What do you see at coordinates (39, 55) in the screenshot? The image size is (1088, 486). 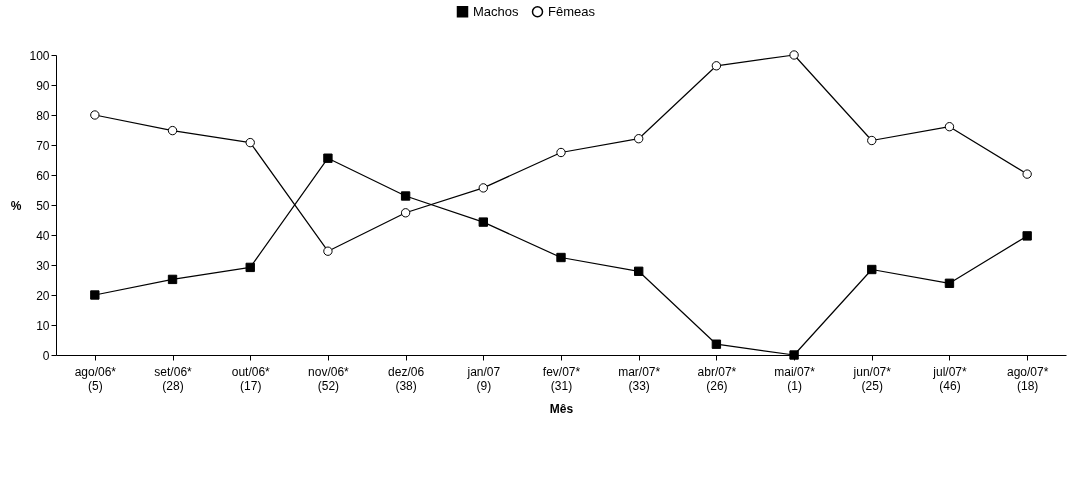 I see `y-tick-label: 100` at bounding box center [39, 55].